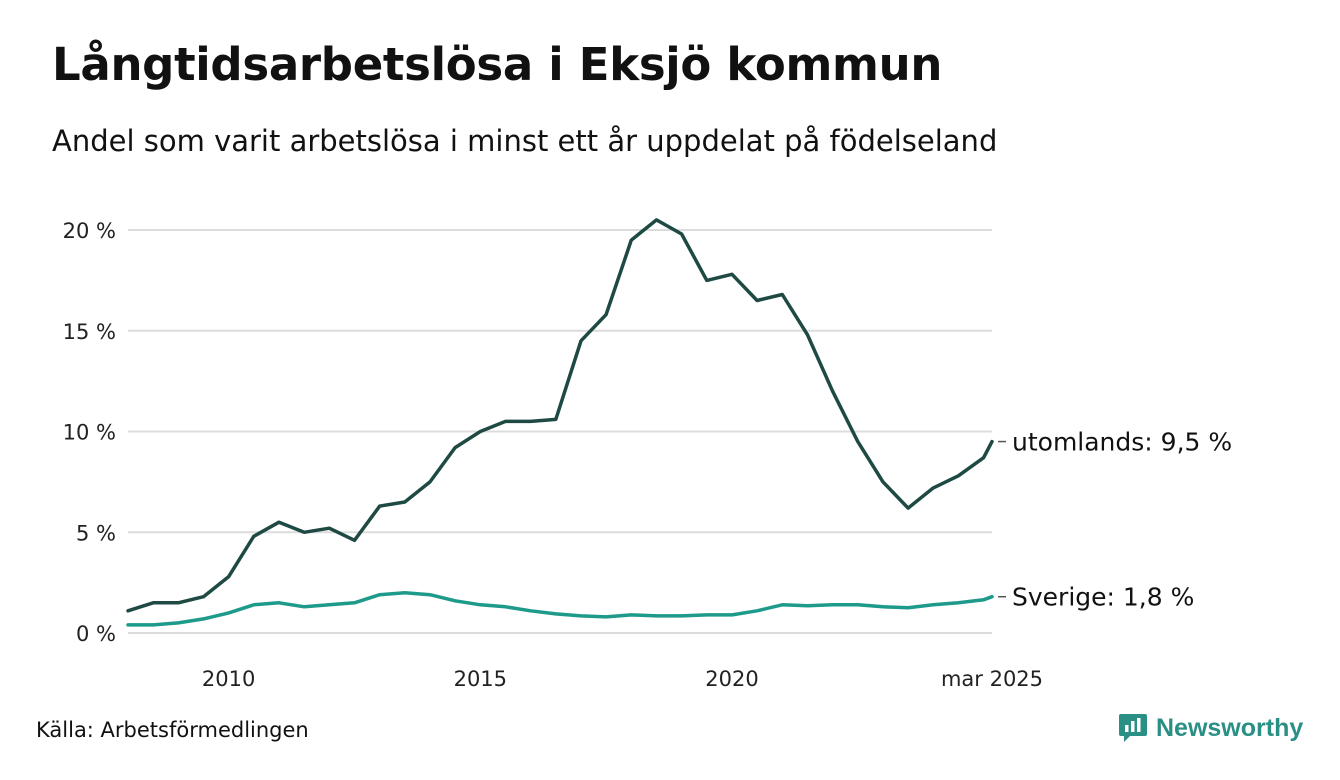 The width and height of the screenshot is (1340, 780). I want to click on end-label-sverige: Sverige: 1,8 %, so click(1103, 597).